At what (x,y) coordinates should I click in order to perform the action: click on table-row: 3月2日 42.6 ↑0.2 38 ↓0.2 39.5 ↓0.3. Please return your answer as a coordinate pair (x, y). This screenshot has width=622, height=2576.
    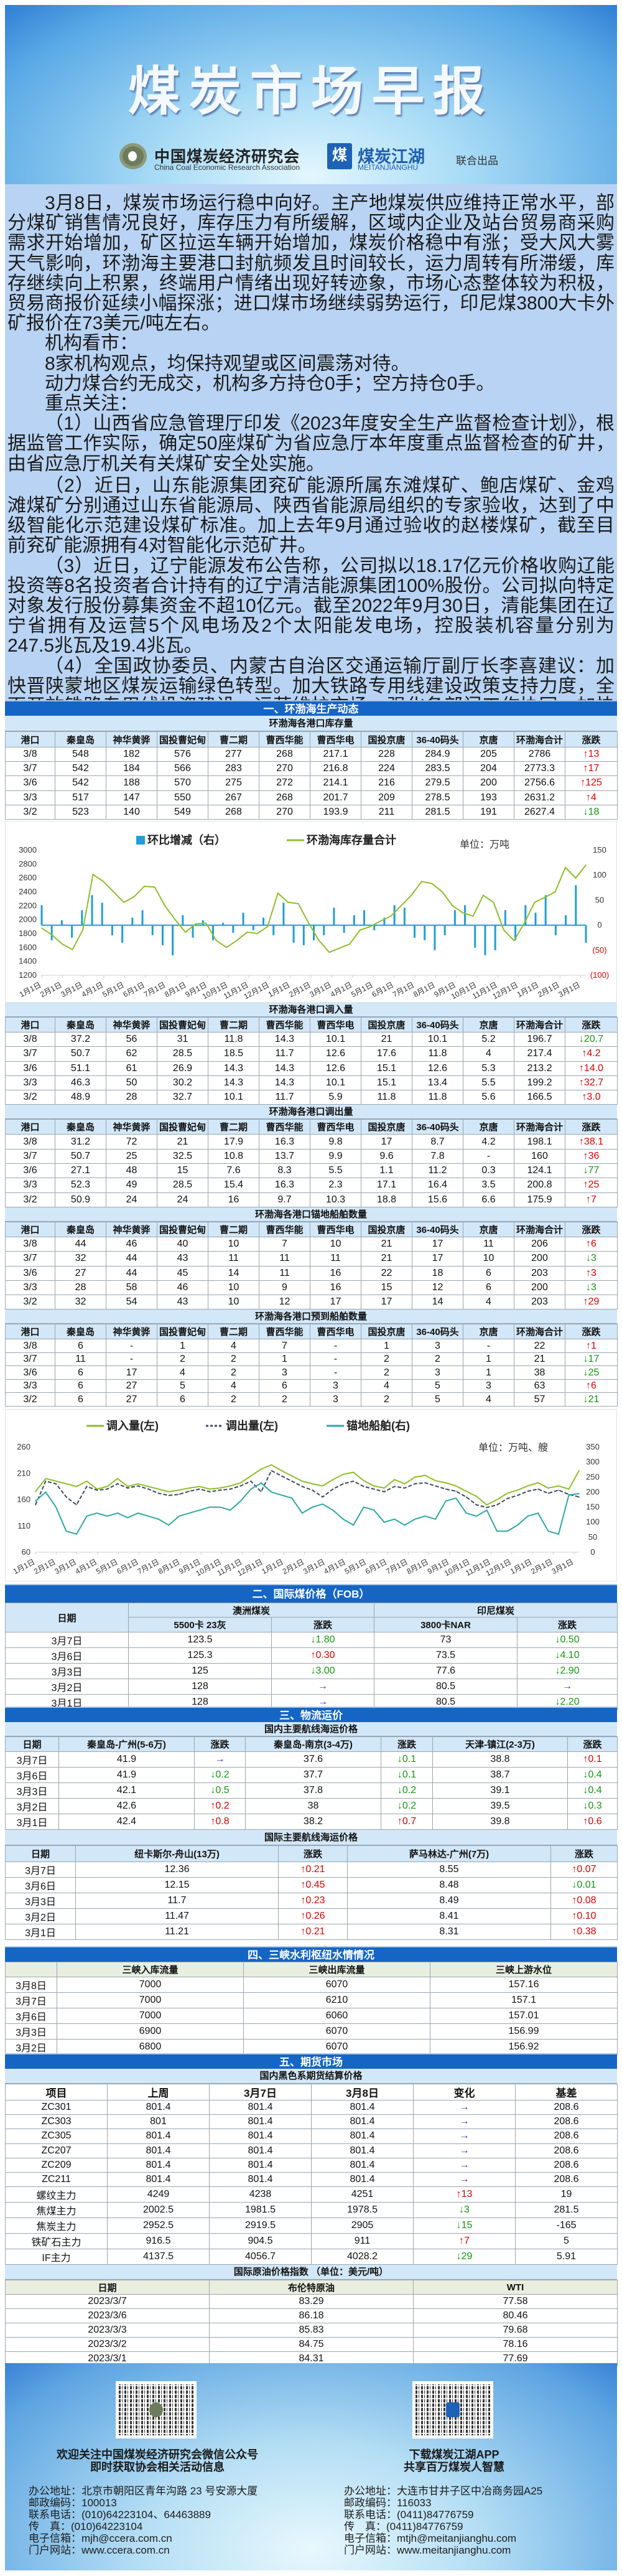
    Looking at the image, I should click on (311, 1806).